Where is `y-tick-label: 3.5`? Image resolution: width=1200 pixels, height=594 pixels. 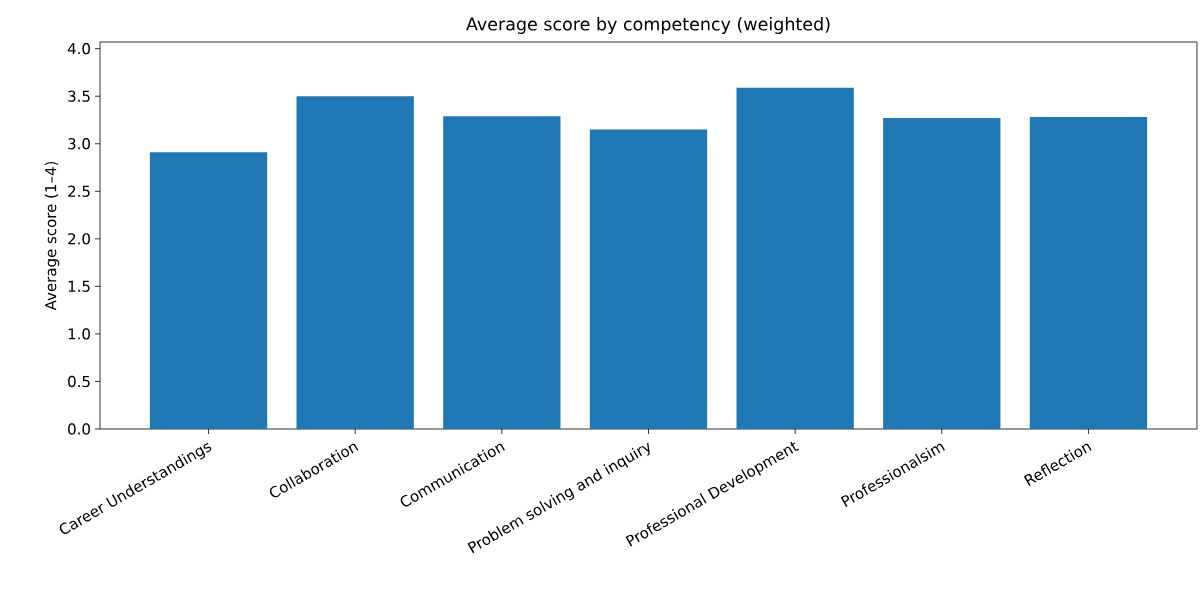
y-tick-label: 3.5 is located at coordinates (79, 96).